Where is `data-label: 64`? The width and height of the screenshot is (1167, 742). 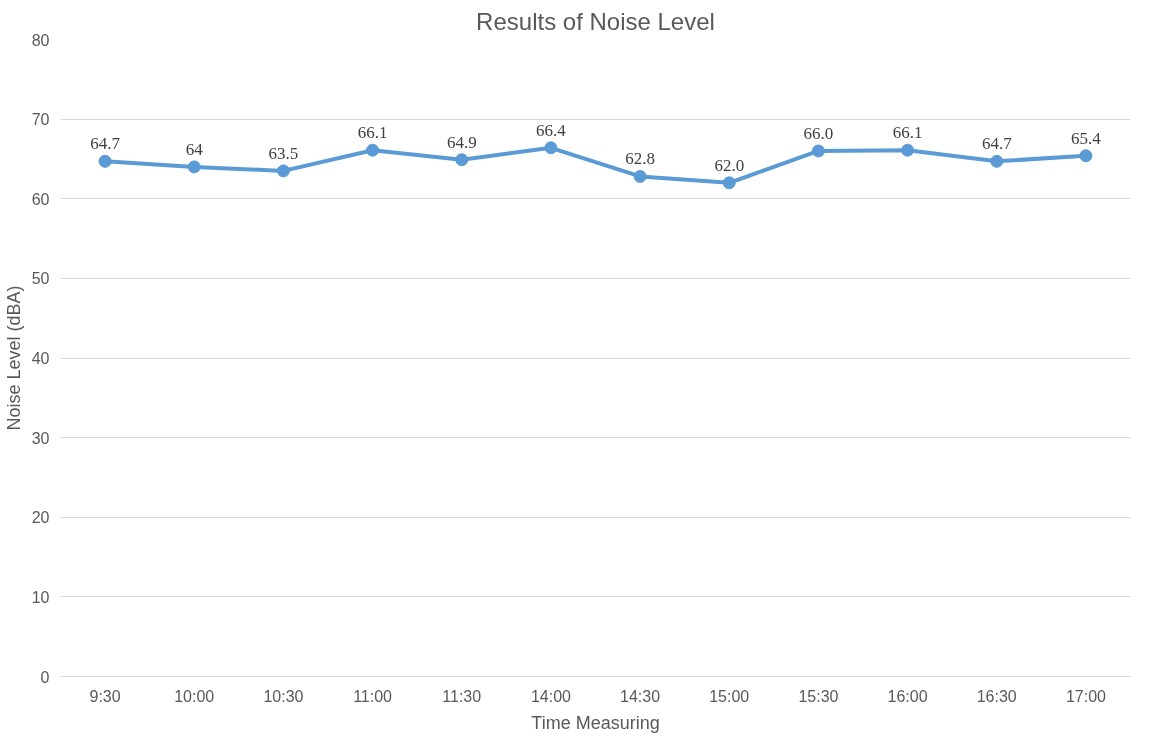
data-label: 64 is located at coordinates (194, 149).